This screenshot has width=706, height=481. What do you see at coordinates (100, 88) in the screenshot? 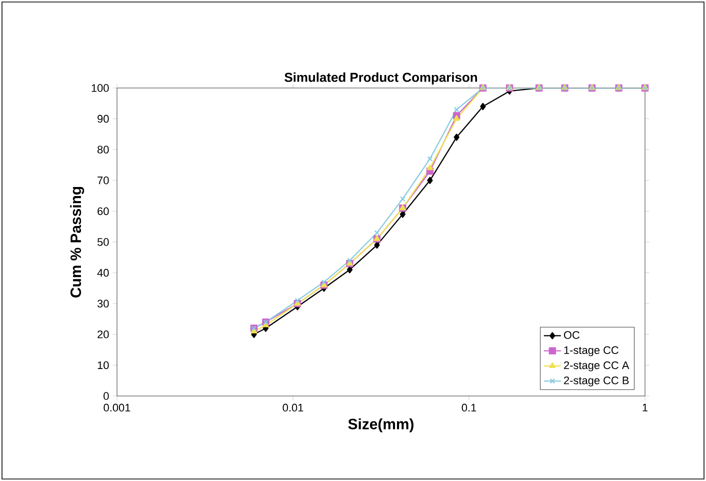
I see `y-tick-label: 100` at bounding box center [100, 88].